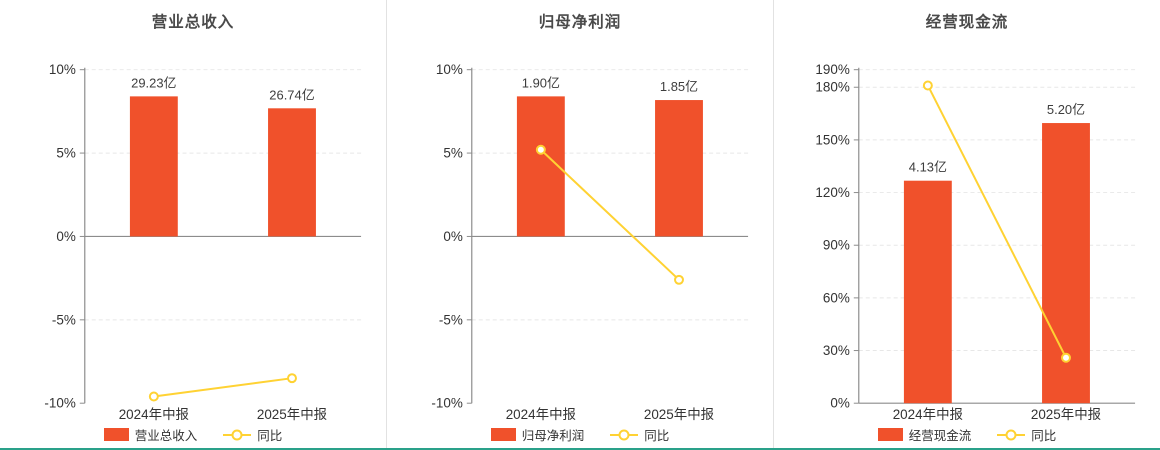 The width and height of the screenshot is (1160, 450). I want to click on legend-net-profit: 归母净利润 同比, so click(580, 434).